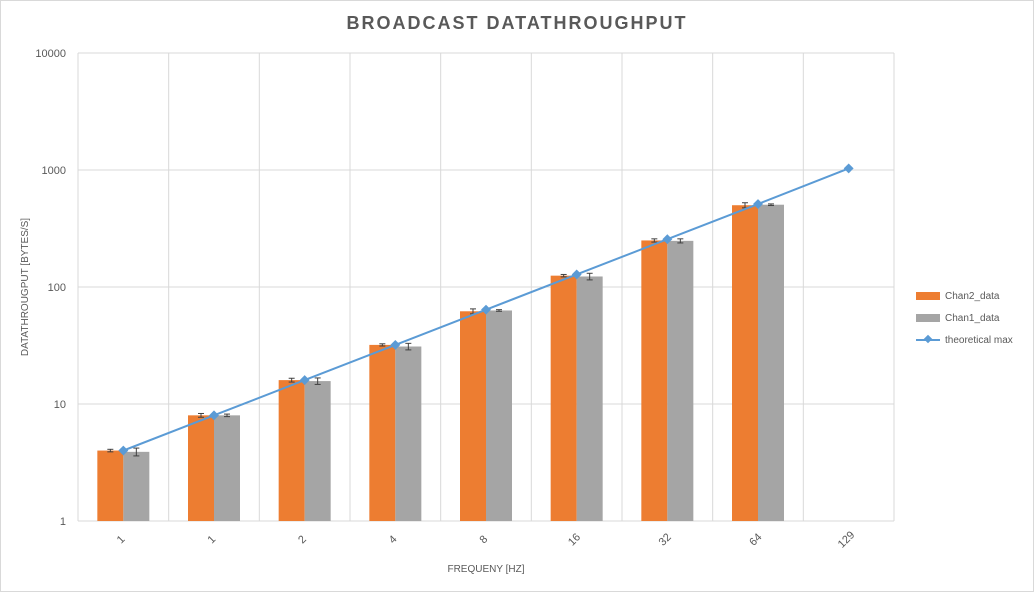 The height and width of the screenshot is (592, 1034). What do you see at coordinates (485, 569) in the screenshot?
I see `x-axis-title: FREQUENY [HZ]` at bounding box center [485, 569].